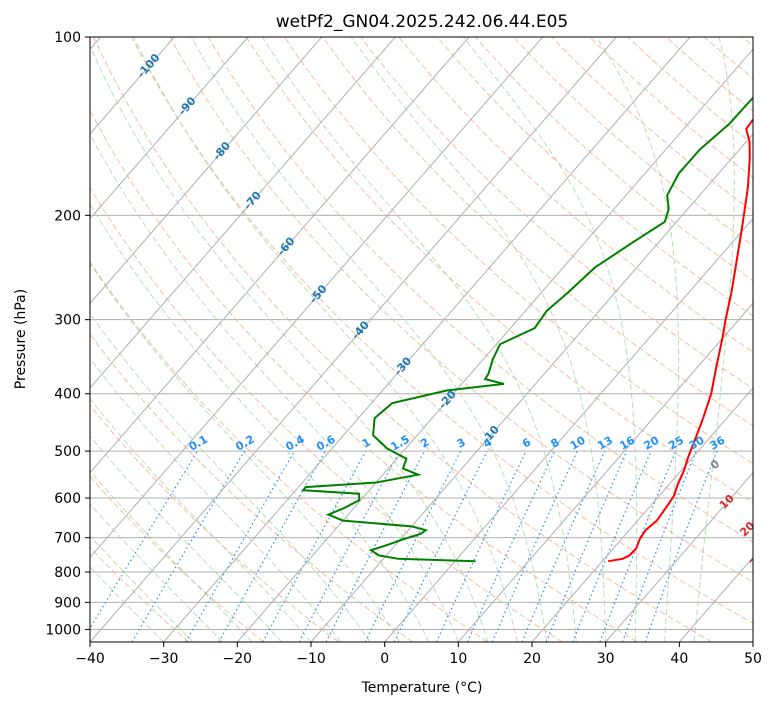 This screenshot has width=775, height=708. What do you see at coordinates (67, 539) in the screenshot?
I see `y-tick-label: 700` at bounding box center [67, 539].